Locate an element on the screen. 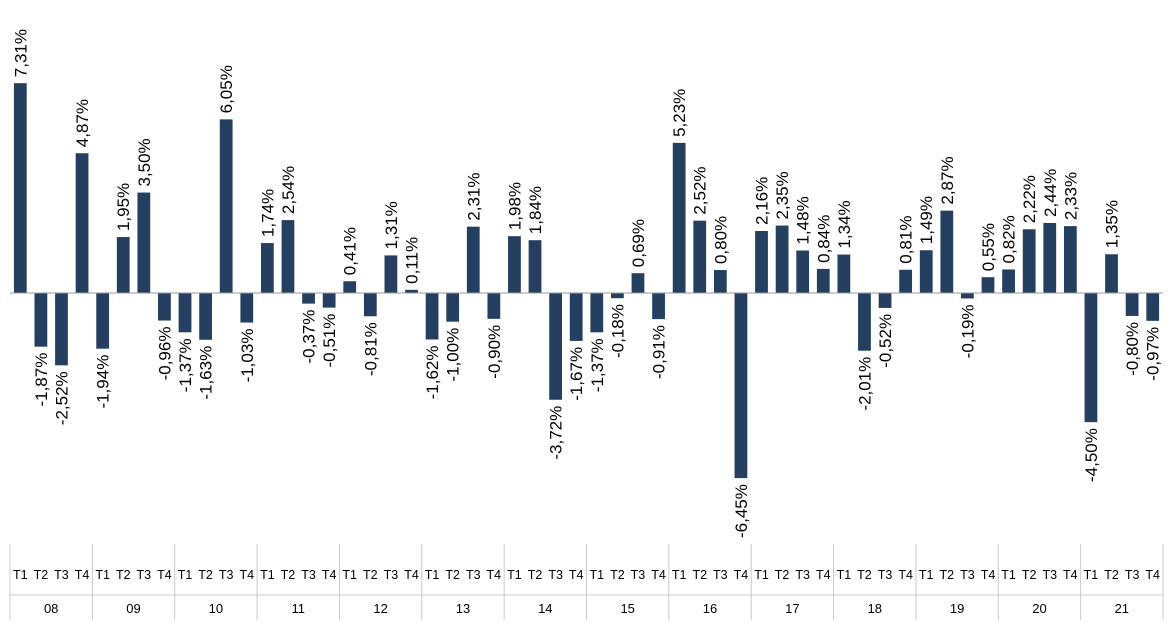 The height and width of the screenshot is (623, 1168). data-label: -0,90% is located at coordinates (494, 352).